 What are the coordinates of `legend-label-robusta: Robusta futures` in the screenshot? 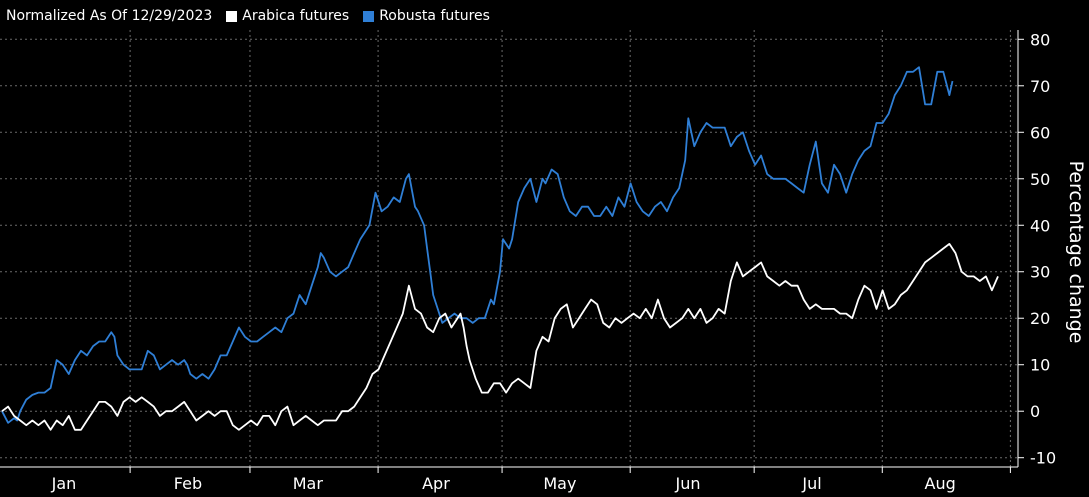 It's located at (434, 16).